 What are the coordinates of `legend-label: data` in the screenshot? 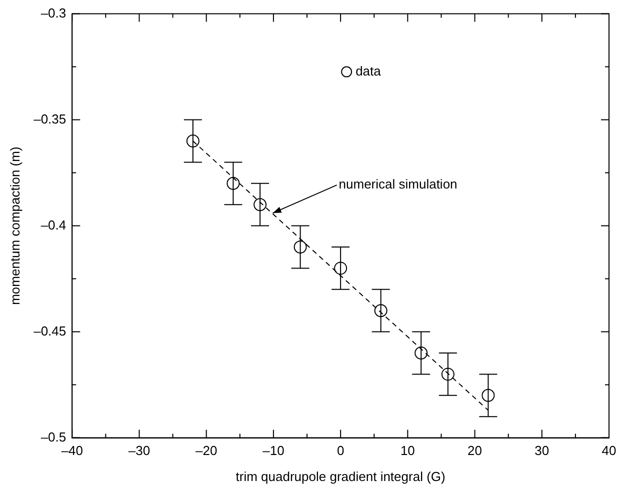 It's located at (369, 70).